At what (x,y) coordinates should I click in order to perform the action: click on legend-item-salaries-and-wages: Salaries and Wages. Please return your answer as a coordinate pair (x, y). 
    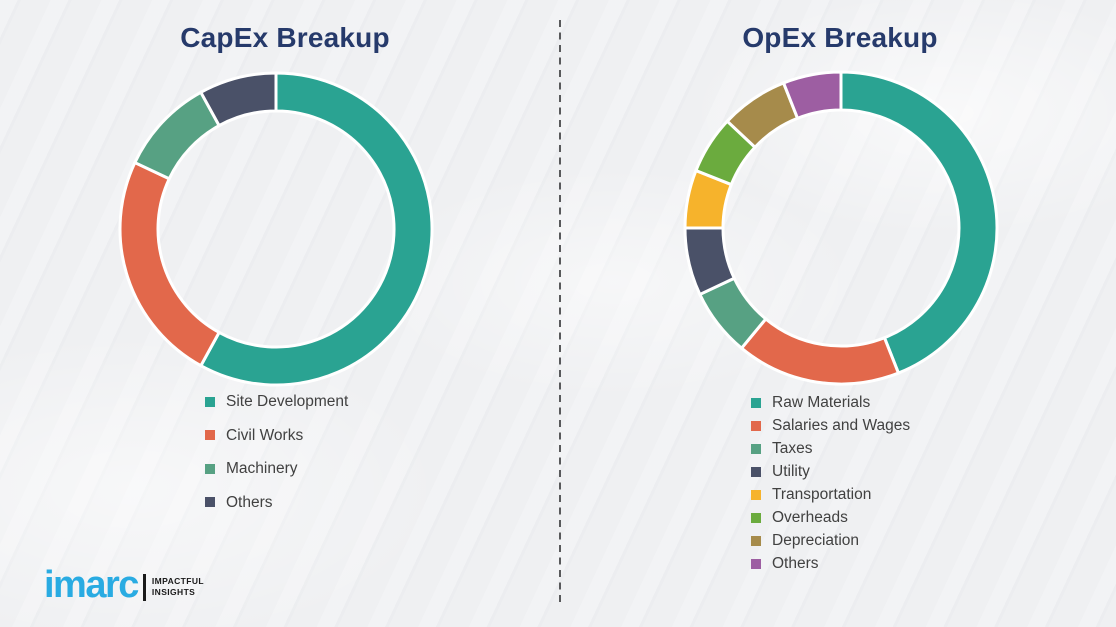
    Looking at the image, I should click on (830, 425).